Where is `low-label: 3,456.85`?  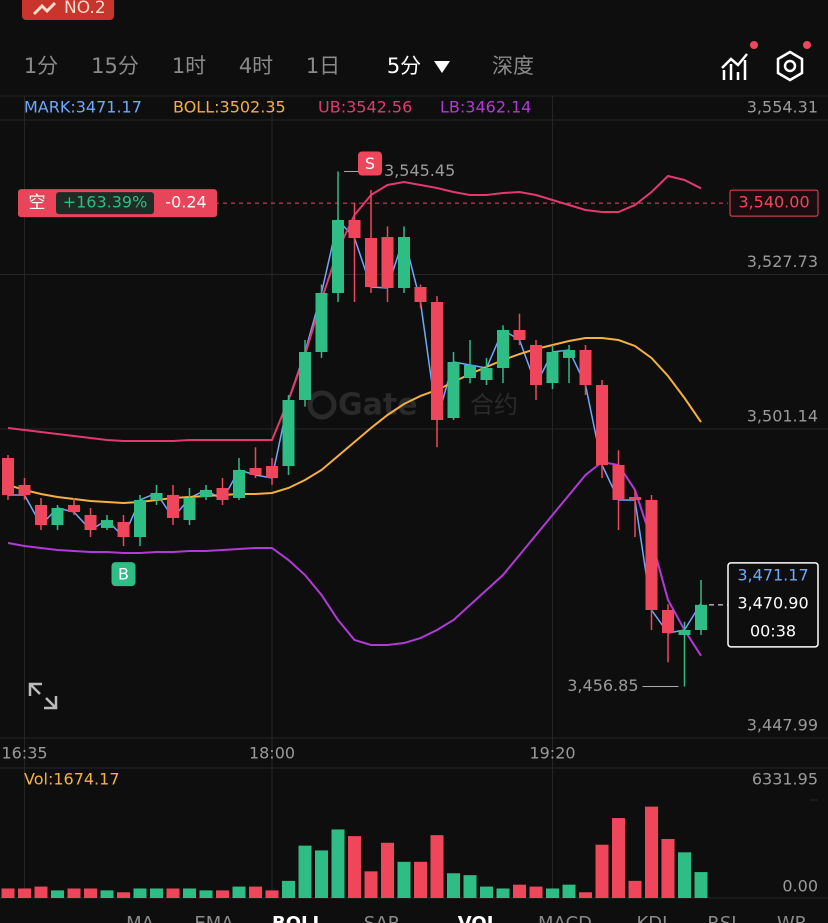
low-label: 3,456.85 is located at coordinates (602, 685).